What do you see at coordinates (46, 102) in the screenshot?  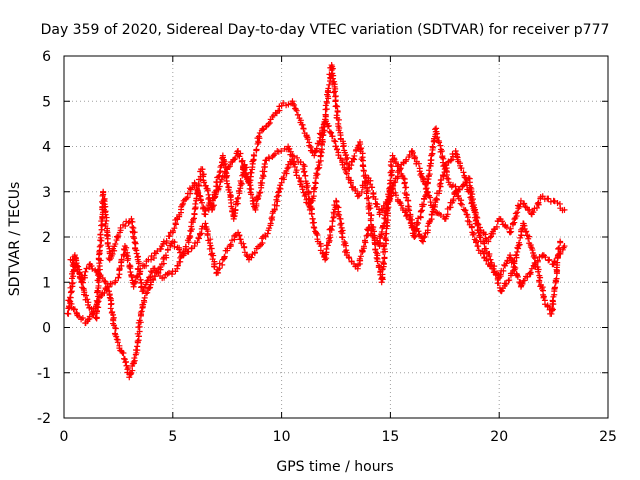 I see `y-tick-label: 5` at bounding box center [46, 102].